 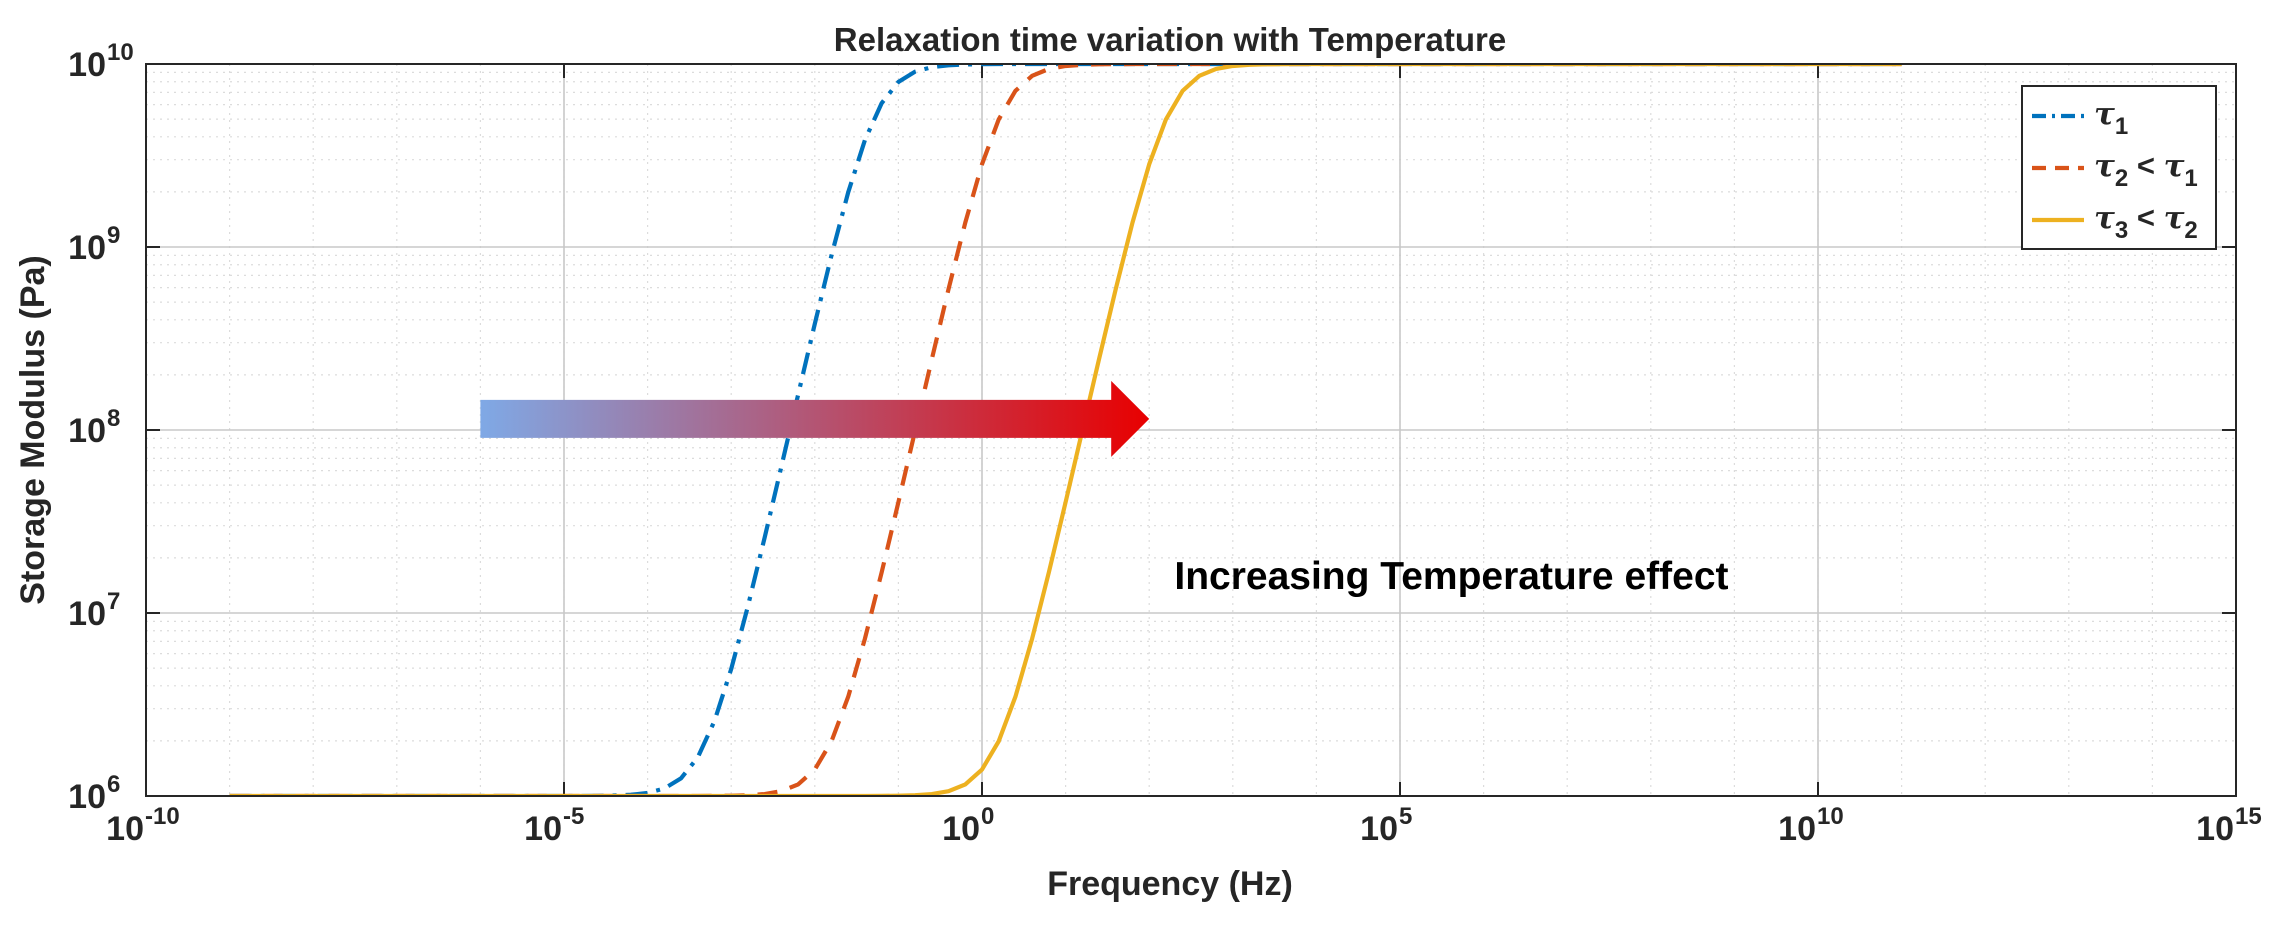 What do you see at coordinates (2121, 230) in the screenshot?
I see `legend-subscript: 3` at bounding box center [2121, 230].